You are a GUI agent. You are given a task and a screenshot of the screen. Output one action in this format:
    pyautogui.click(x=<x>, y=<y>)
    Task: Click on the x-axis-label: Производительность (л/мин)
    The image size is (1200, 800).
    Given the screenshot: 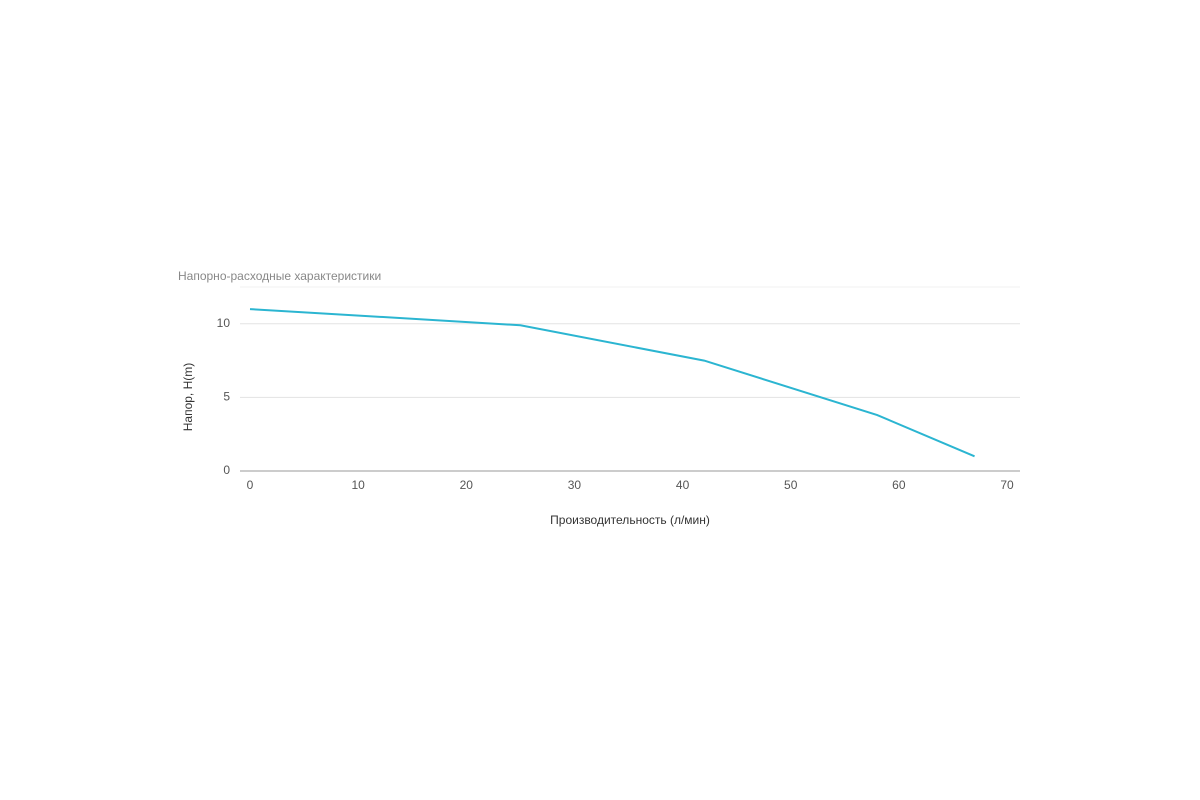 What is the action you would take?
    pyautogui.click(x=630, y=520)
    